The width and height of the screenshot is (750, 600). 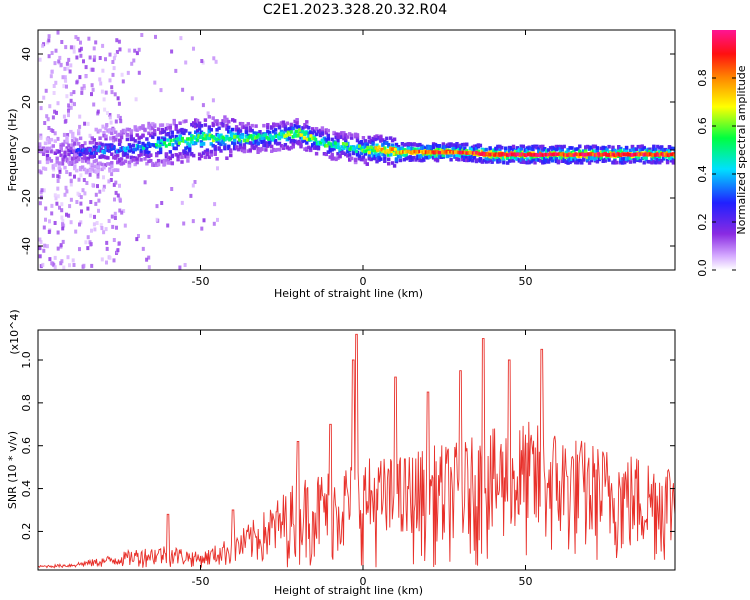 I want to click on x-tick-label: 50, so click(x=526, y=581).